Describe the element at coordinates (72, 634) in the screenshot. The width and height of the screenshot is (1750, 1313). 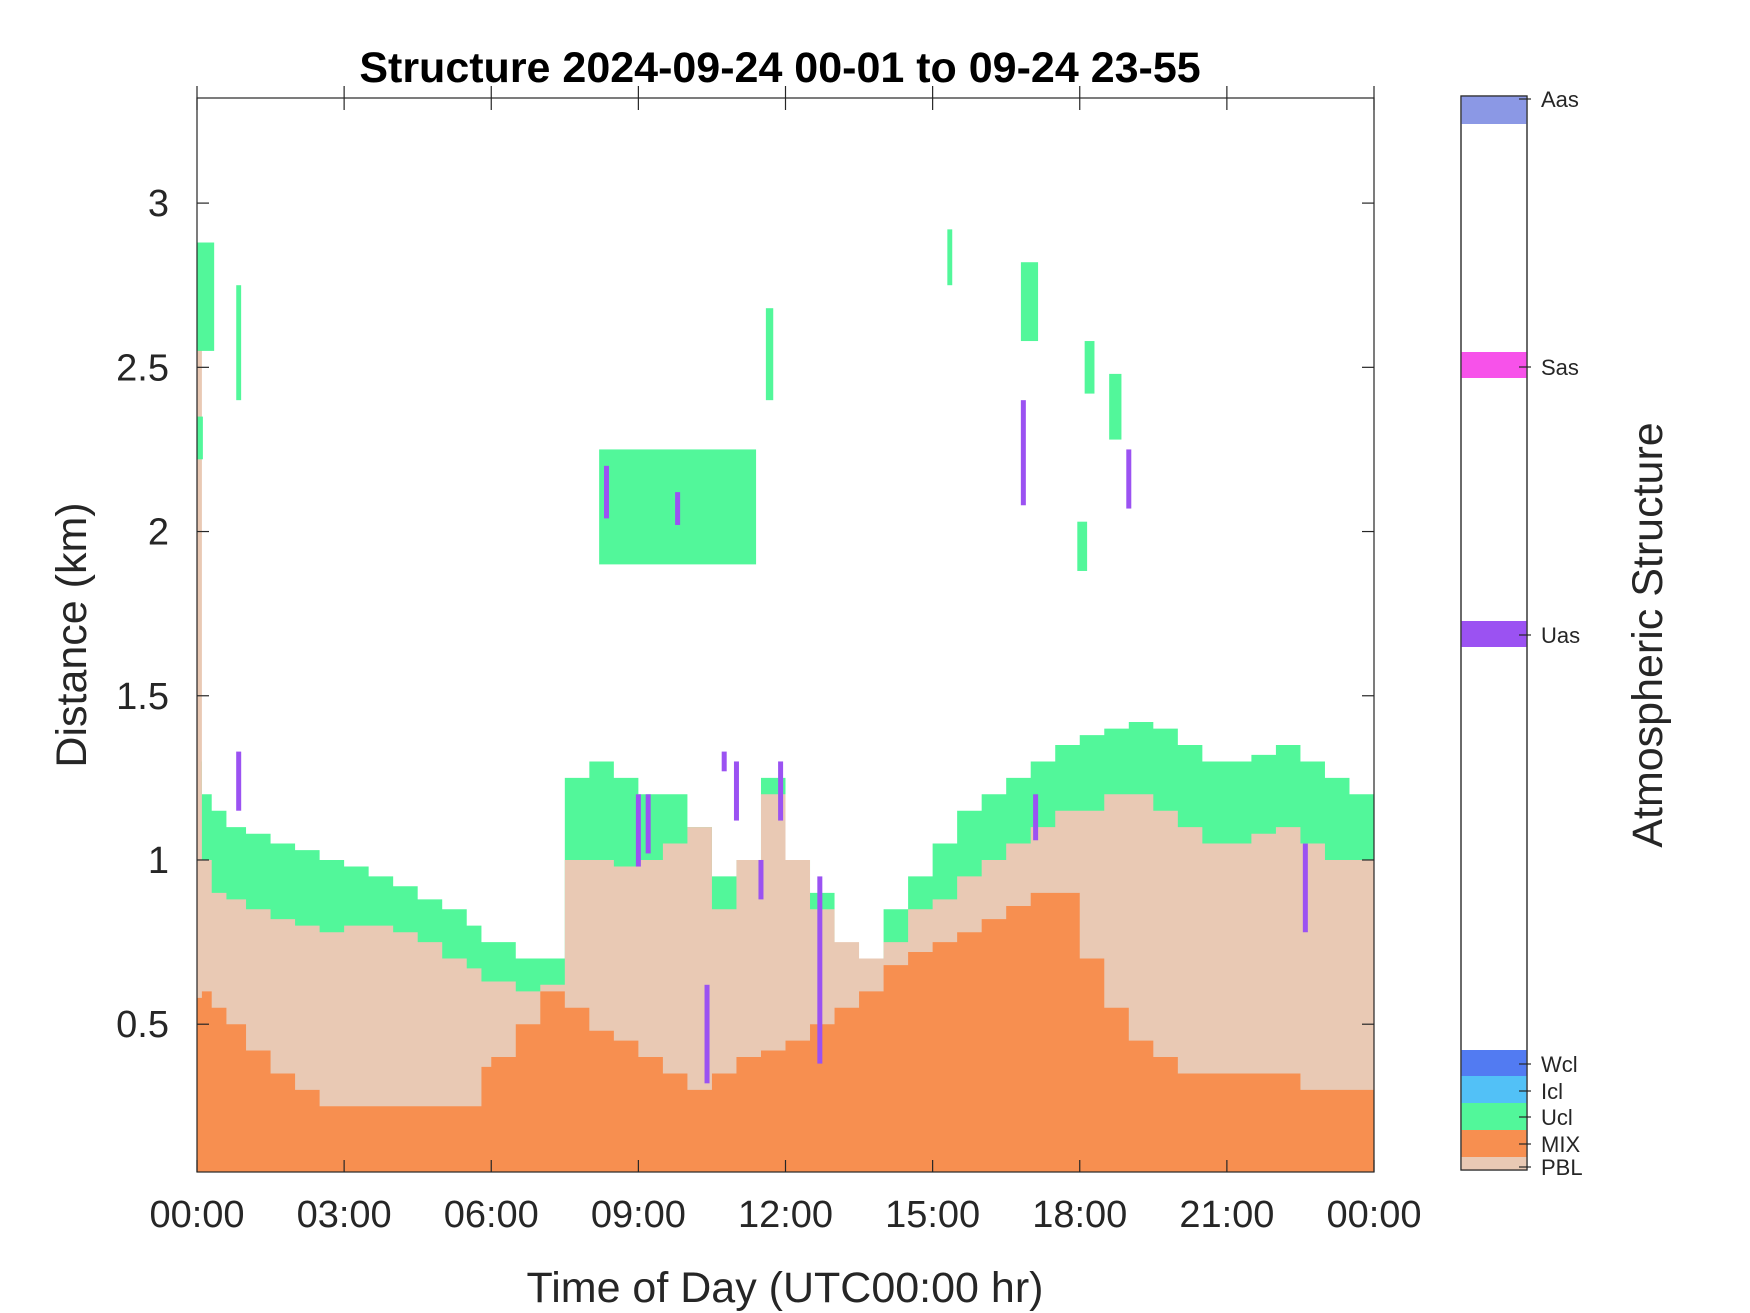
I see `y-axis-label: Distance (km)` at that location.